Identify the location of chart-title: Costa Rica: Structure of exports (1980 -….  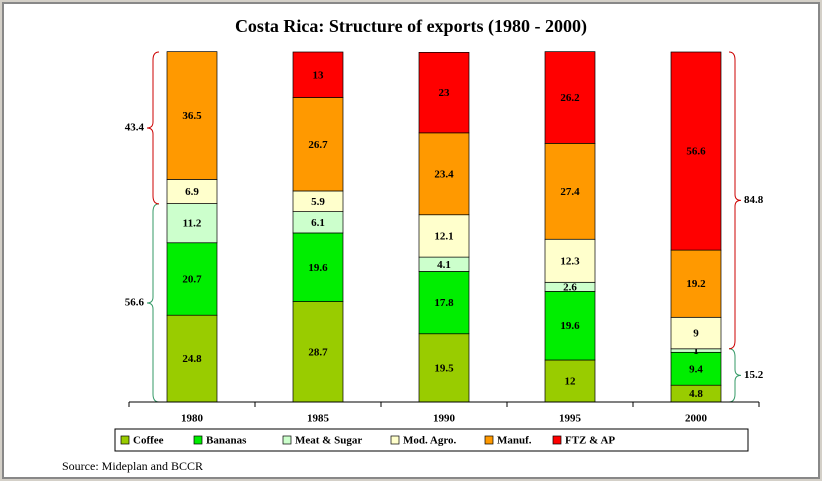
(411, 26).